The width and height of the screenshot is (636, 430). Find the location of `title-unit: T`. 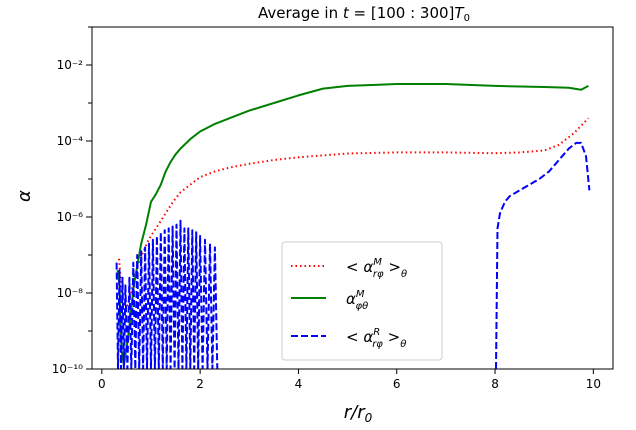

title-unit: T is located at coordinates (459, 13).